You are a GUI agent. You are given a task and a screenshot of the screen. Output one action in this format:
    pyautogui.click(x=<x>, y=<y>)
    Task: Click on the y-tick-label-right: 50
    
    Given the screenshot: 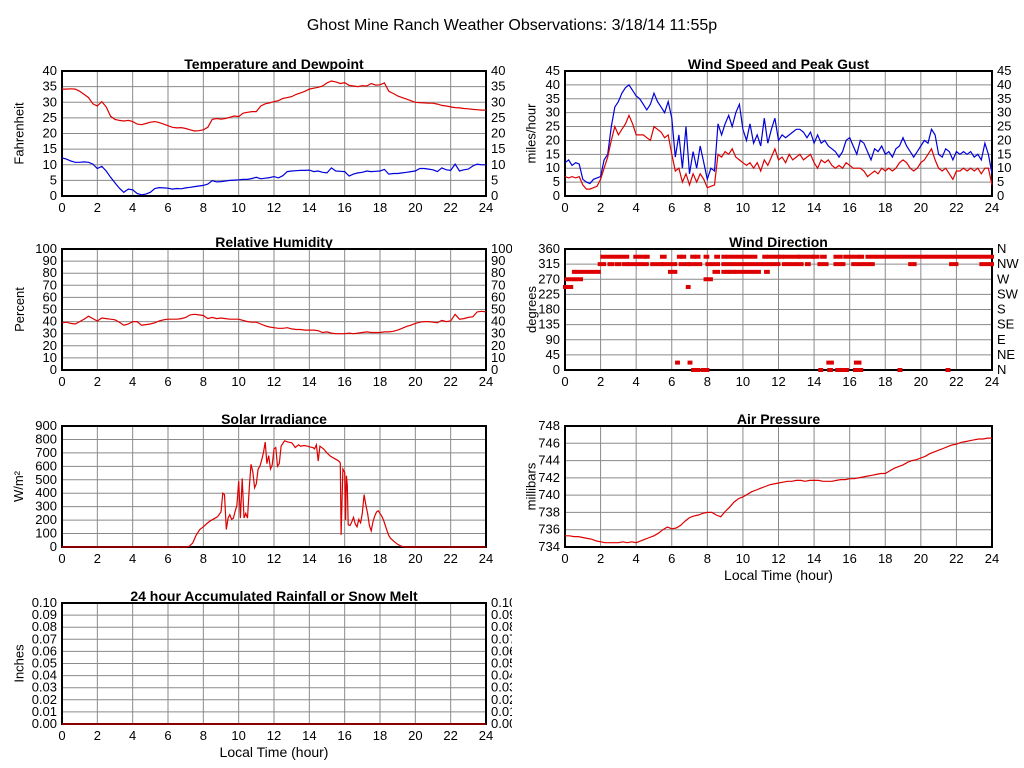 What is the action you would take?
    pyautogui.click(x=498, y=309)
    